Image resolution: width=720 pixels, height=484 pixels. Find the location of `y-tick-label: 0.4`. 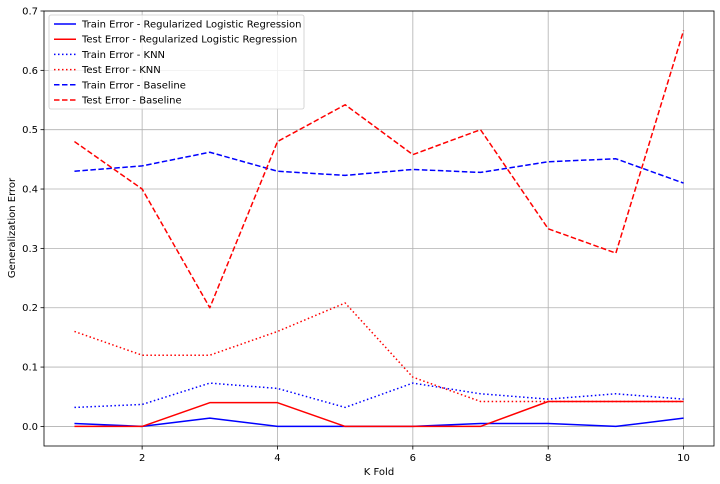

y-tick-label: 0.4 is located at coordinates (30, 190).